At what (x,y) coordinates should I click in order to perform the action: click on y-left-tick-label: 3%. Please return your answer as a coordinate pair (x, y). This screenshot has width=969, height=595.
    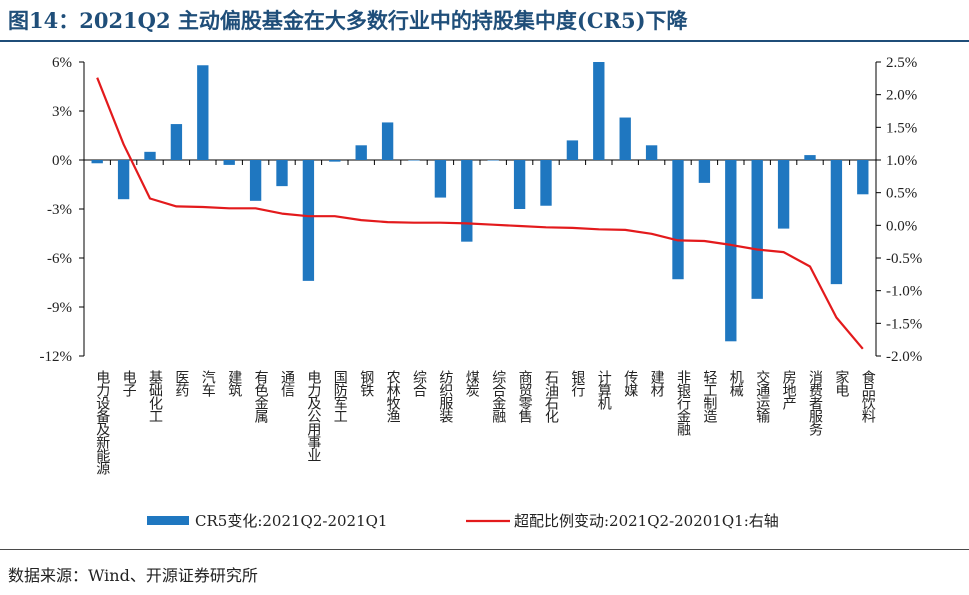
    Looking at the image, I should click on (62, 112).